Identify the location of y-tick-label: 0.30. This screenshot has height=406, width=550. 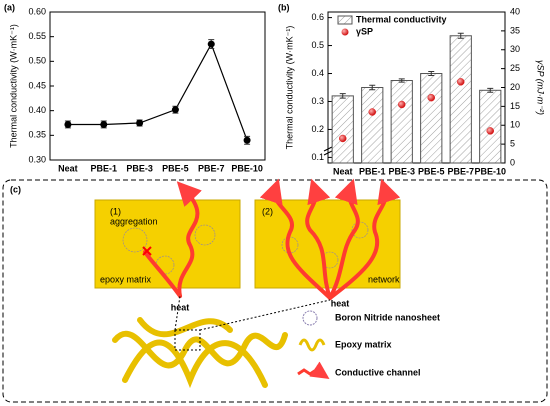
(37, 159).